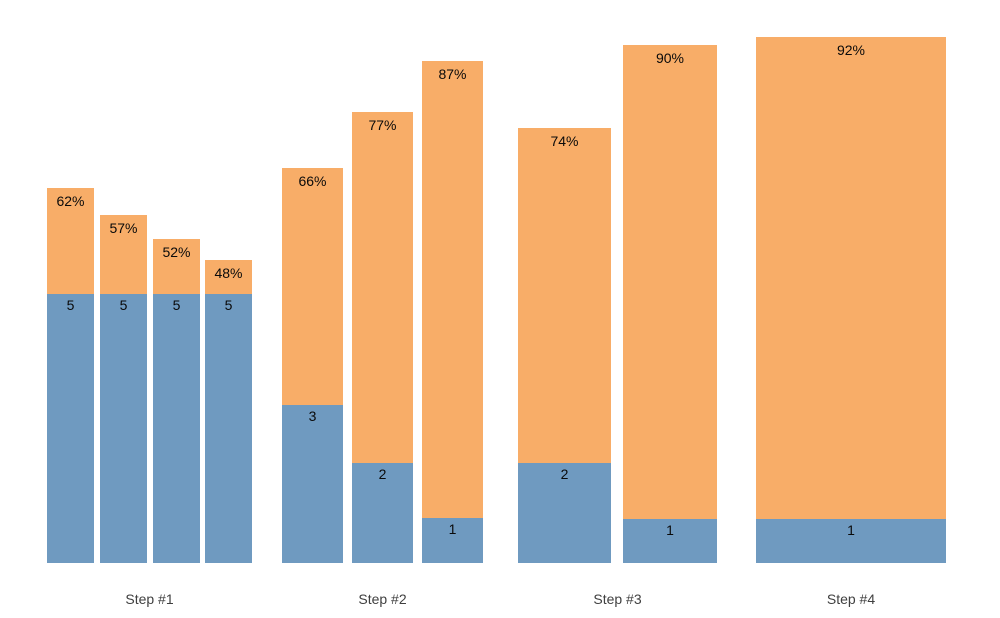 This screenshot has width=1000, height=618. I want to click on group-label: Step #2, so click(382, 599).